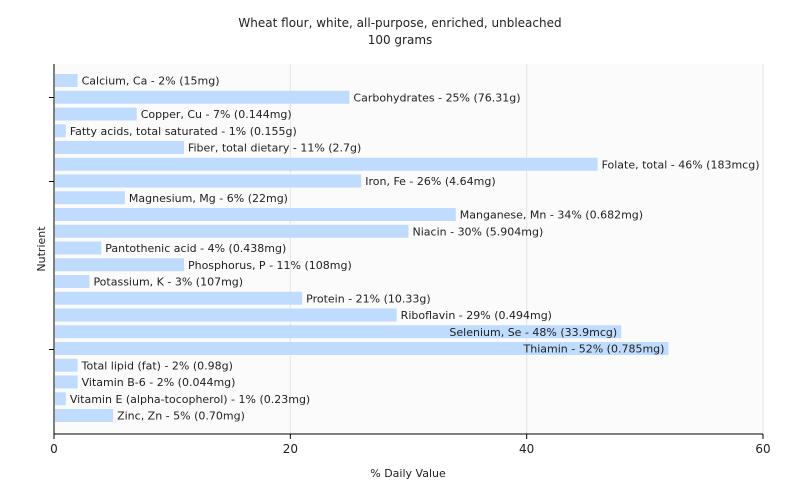  What do you see at coordinates (274, 148) in the screenshot?
I see `bar-label: Fiber, total dietary - 11% (2.7g)` at bounding box center [274, 148].